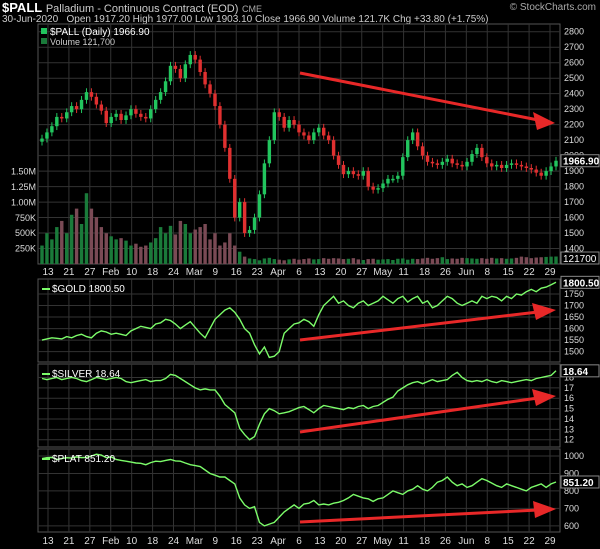  I want to click on y-tick-label: 700, so click(571, 508).